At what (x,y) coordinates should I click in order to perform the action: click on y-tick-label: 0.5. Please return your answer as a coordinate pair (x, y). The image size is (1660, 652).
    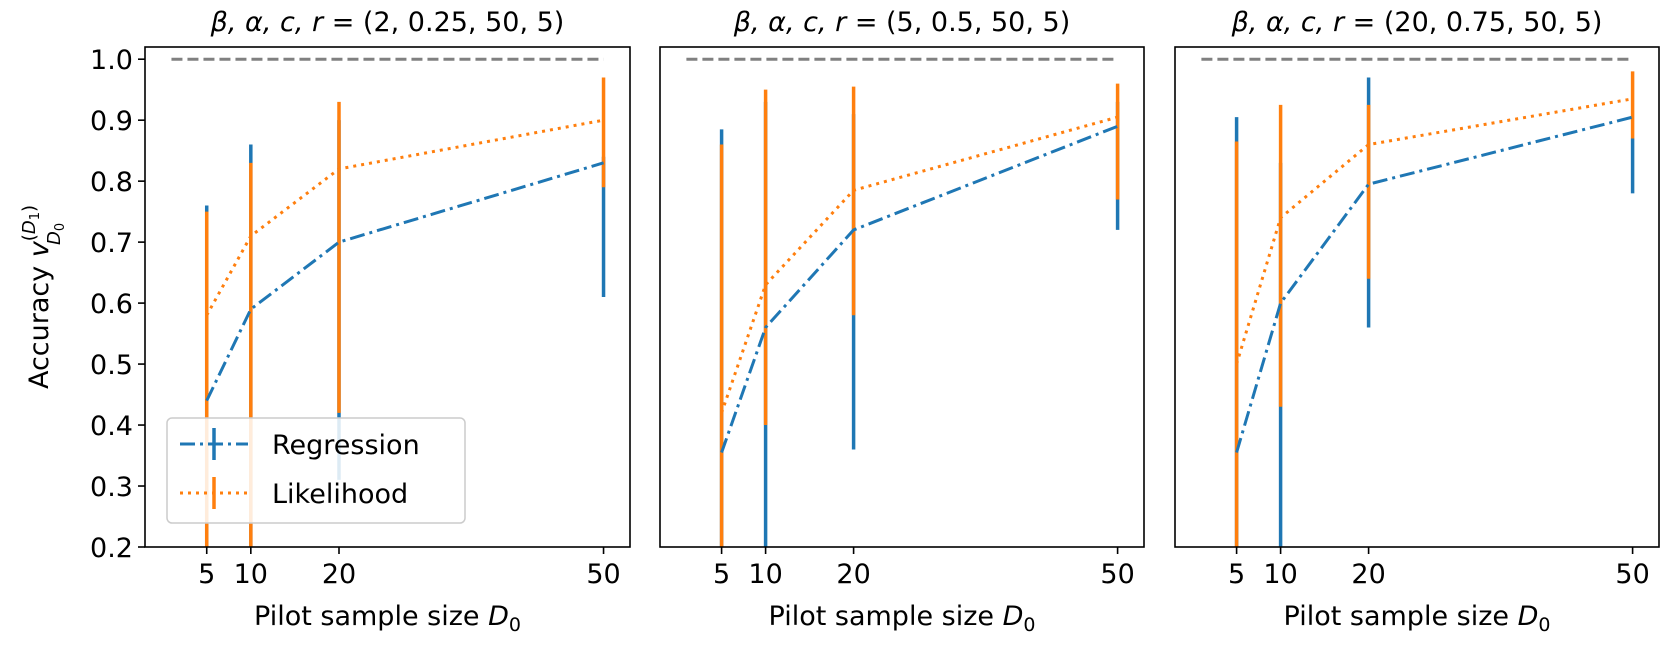
    Looking at the image, I should click on (111, 365).